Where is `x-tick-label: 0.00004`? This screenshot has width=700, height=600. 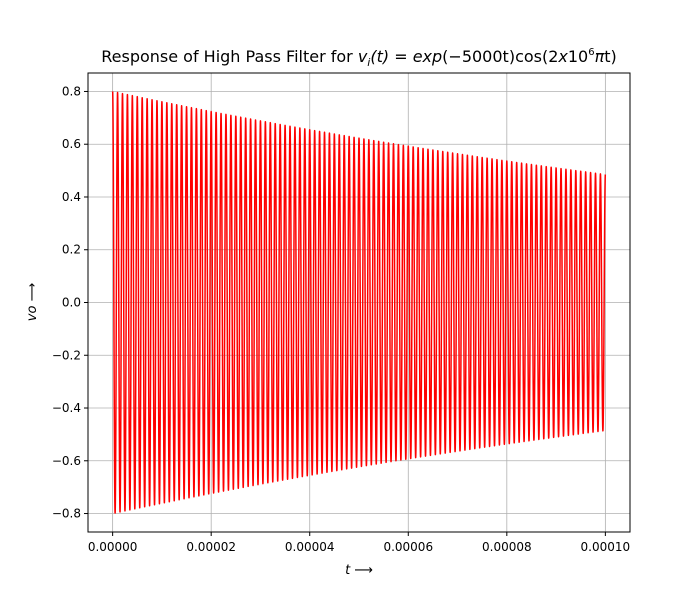 x-tick-label: 0.00004 is located at coordinates (310, 547).